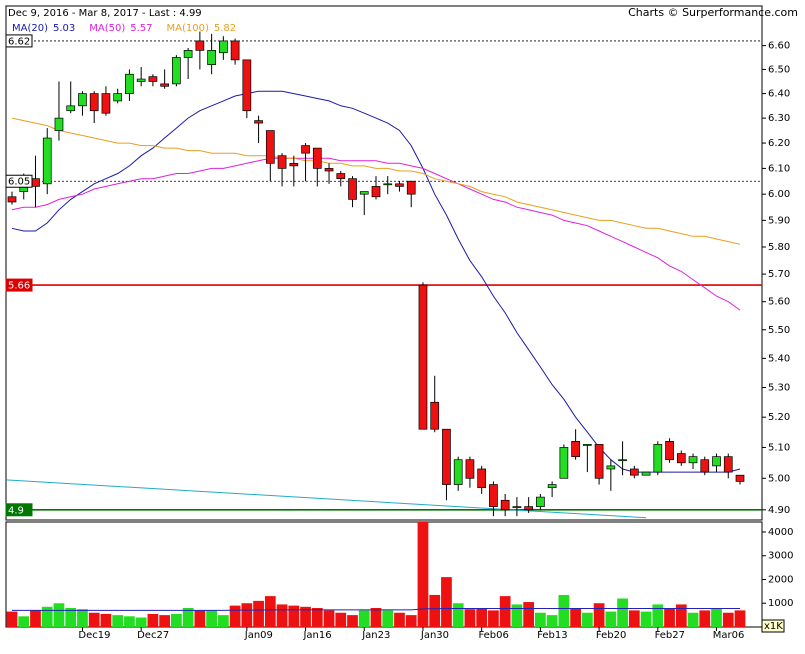 This screenshot has height=654, width=805. What do you see at coordinates (107, 28) in the screenshot?
I see `legend-name: MA(50)` at bounding box center [107, 28].